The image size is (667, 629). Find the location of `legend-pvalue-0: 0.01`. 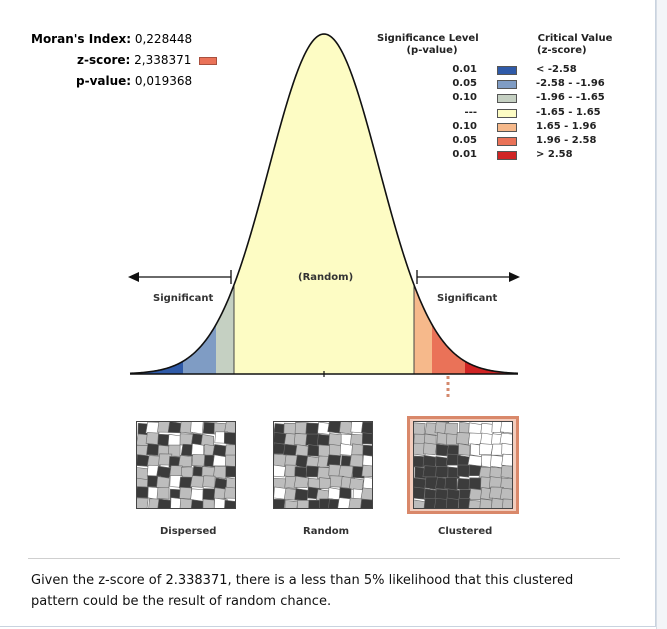

legend-pvalue-0: 0.01 is located at coordinates (464, 69).